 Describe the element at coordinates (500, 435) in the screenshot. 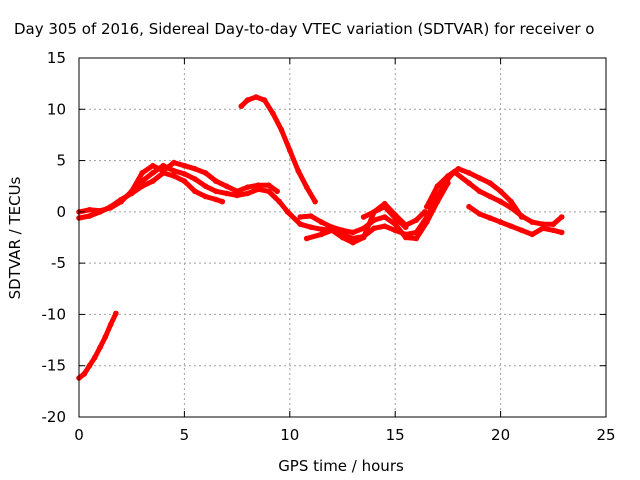

I see `x-tick-label: 20` at that location.